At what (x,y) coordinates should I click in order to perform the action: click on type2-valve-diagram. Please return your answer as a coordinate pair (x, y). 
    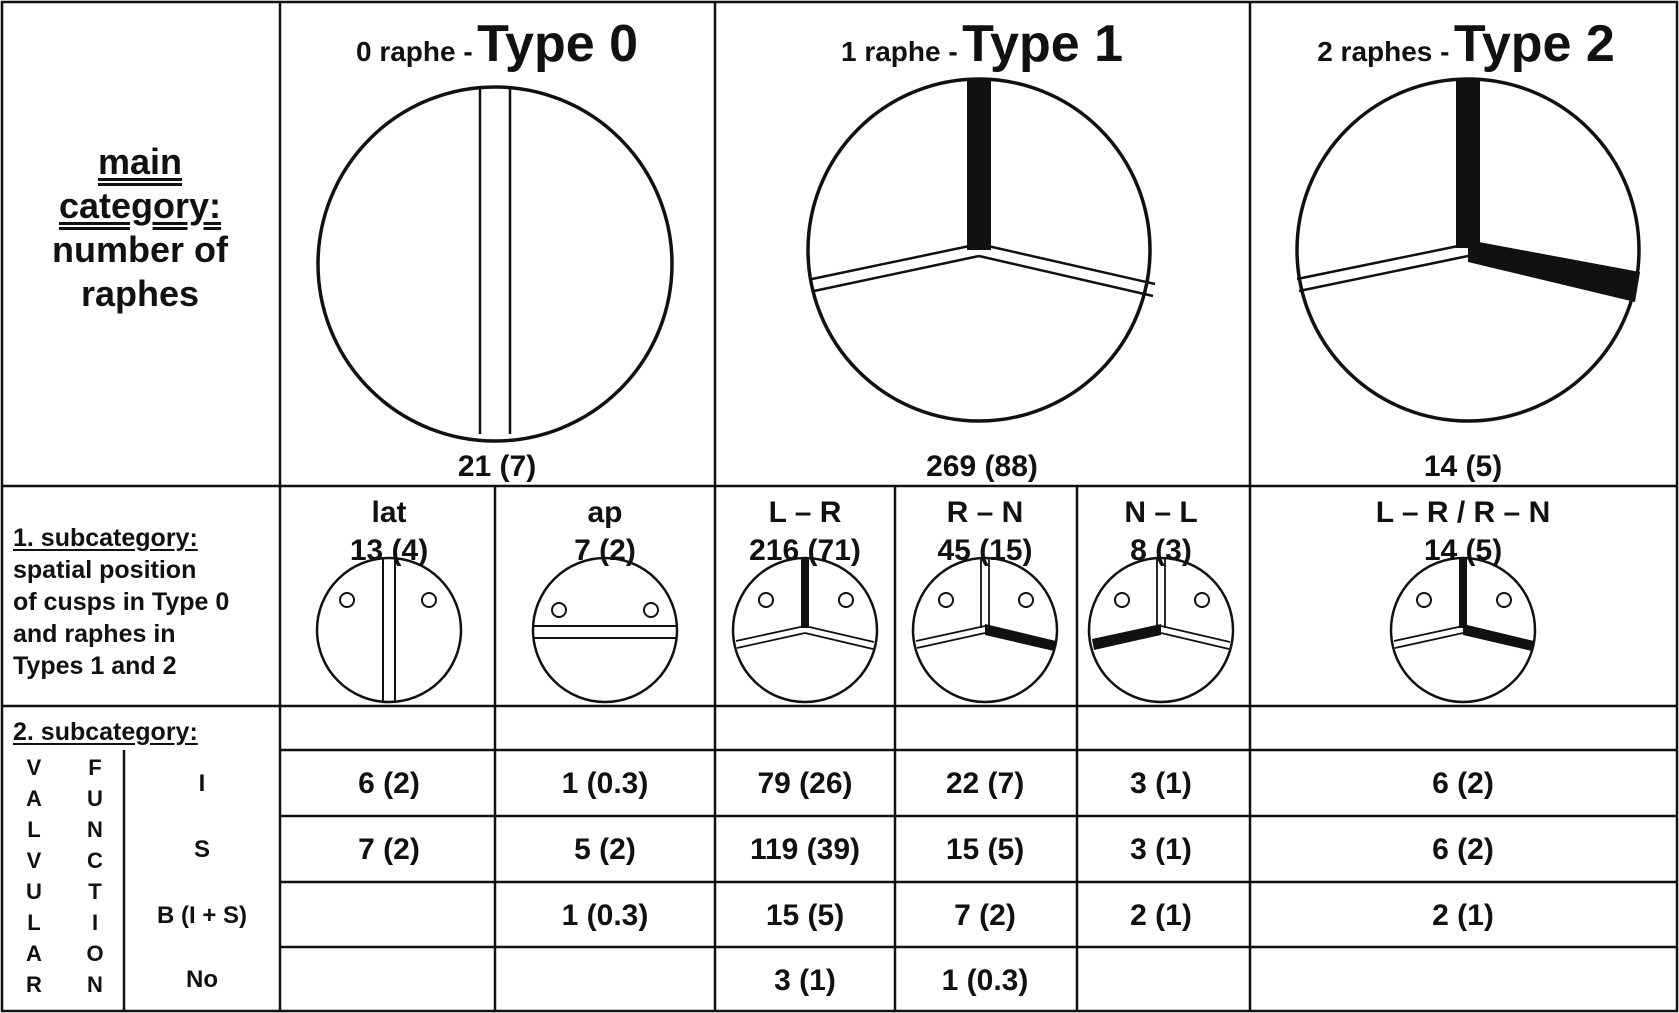
    Looking at the image, I should click on (1468, 250).